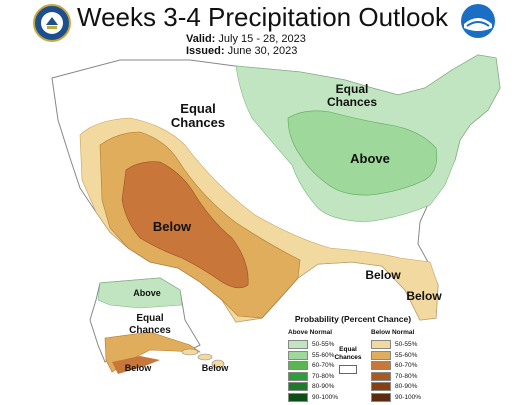 This screenshot has width=525, height=405. Describe the element at coordinates (352, 89) in the screenshot. I see `label-equal-chances-gl-1: Equal` at that location.